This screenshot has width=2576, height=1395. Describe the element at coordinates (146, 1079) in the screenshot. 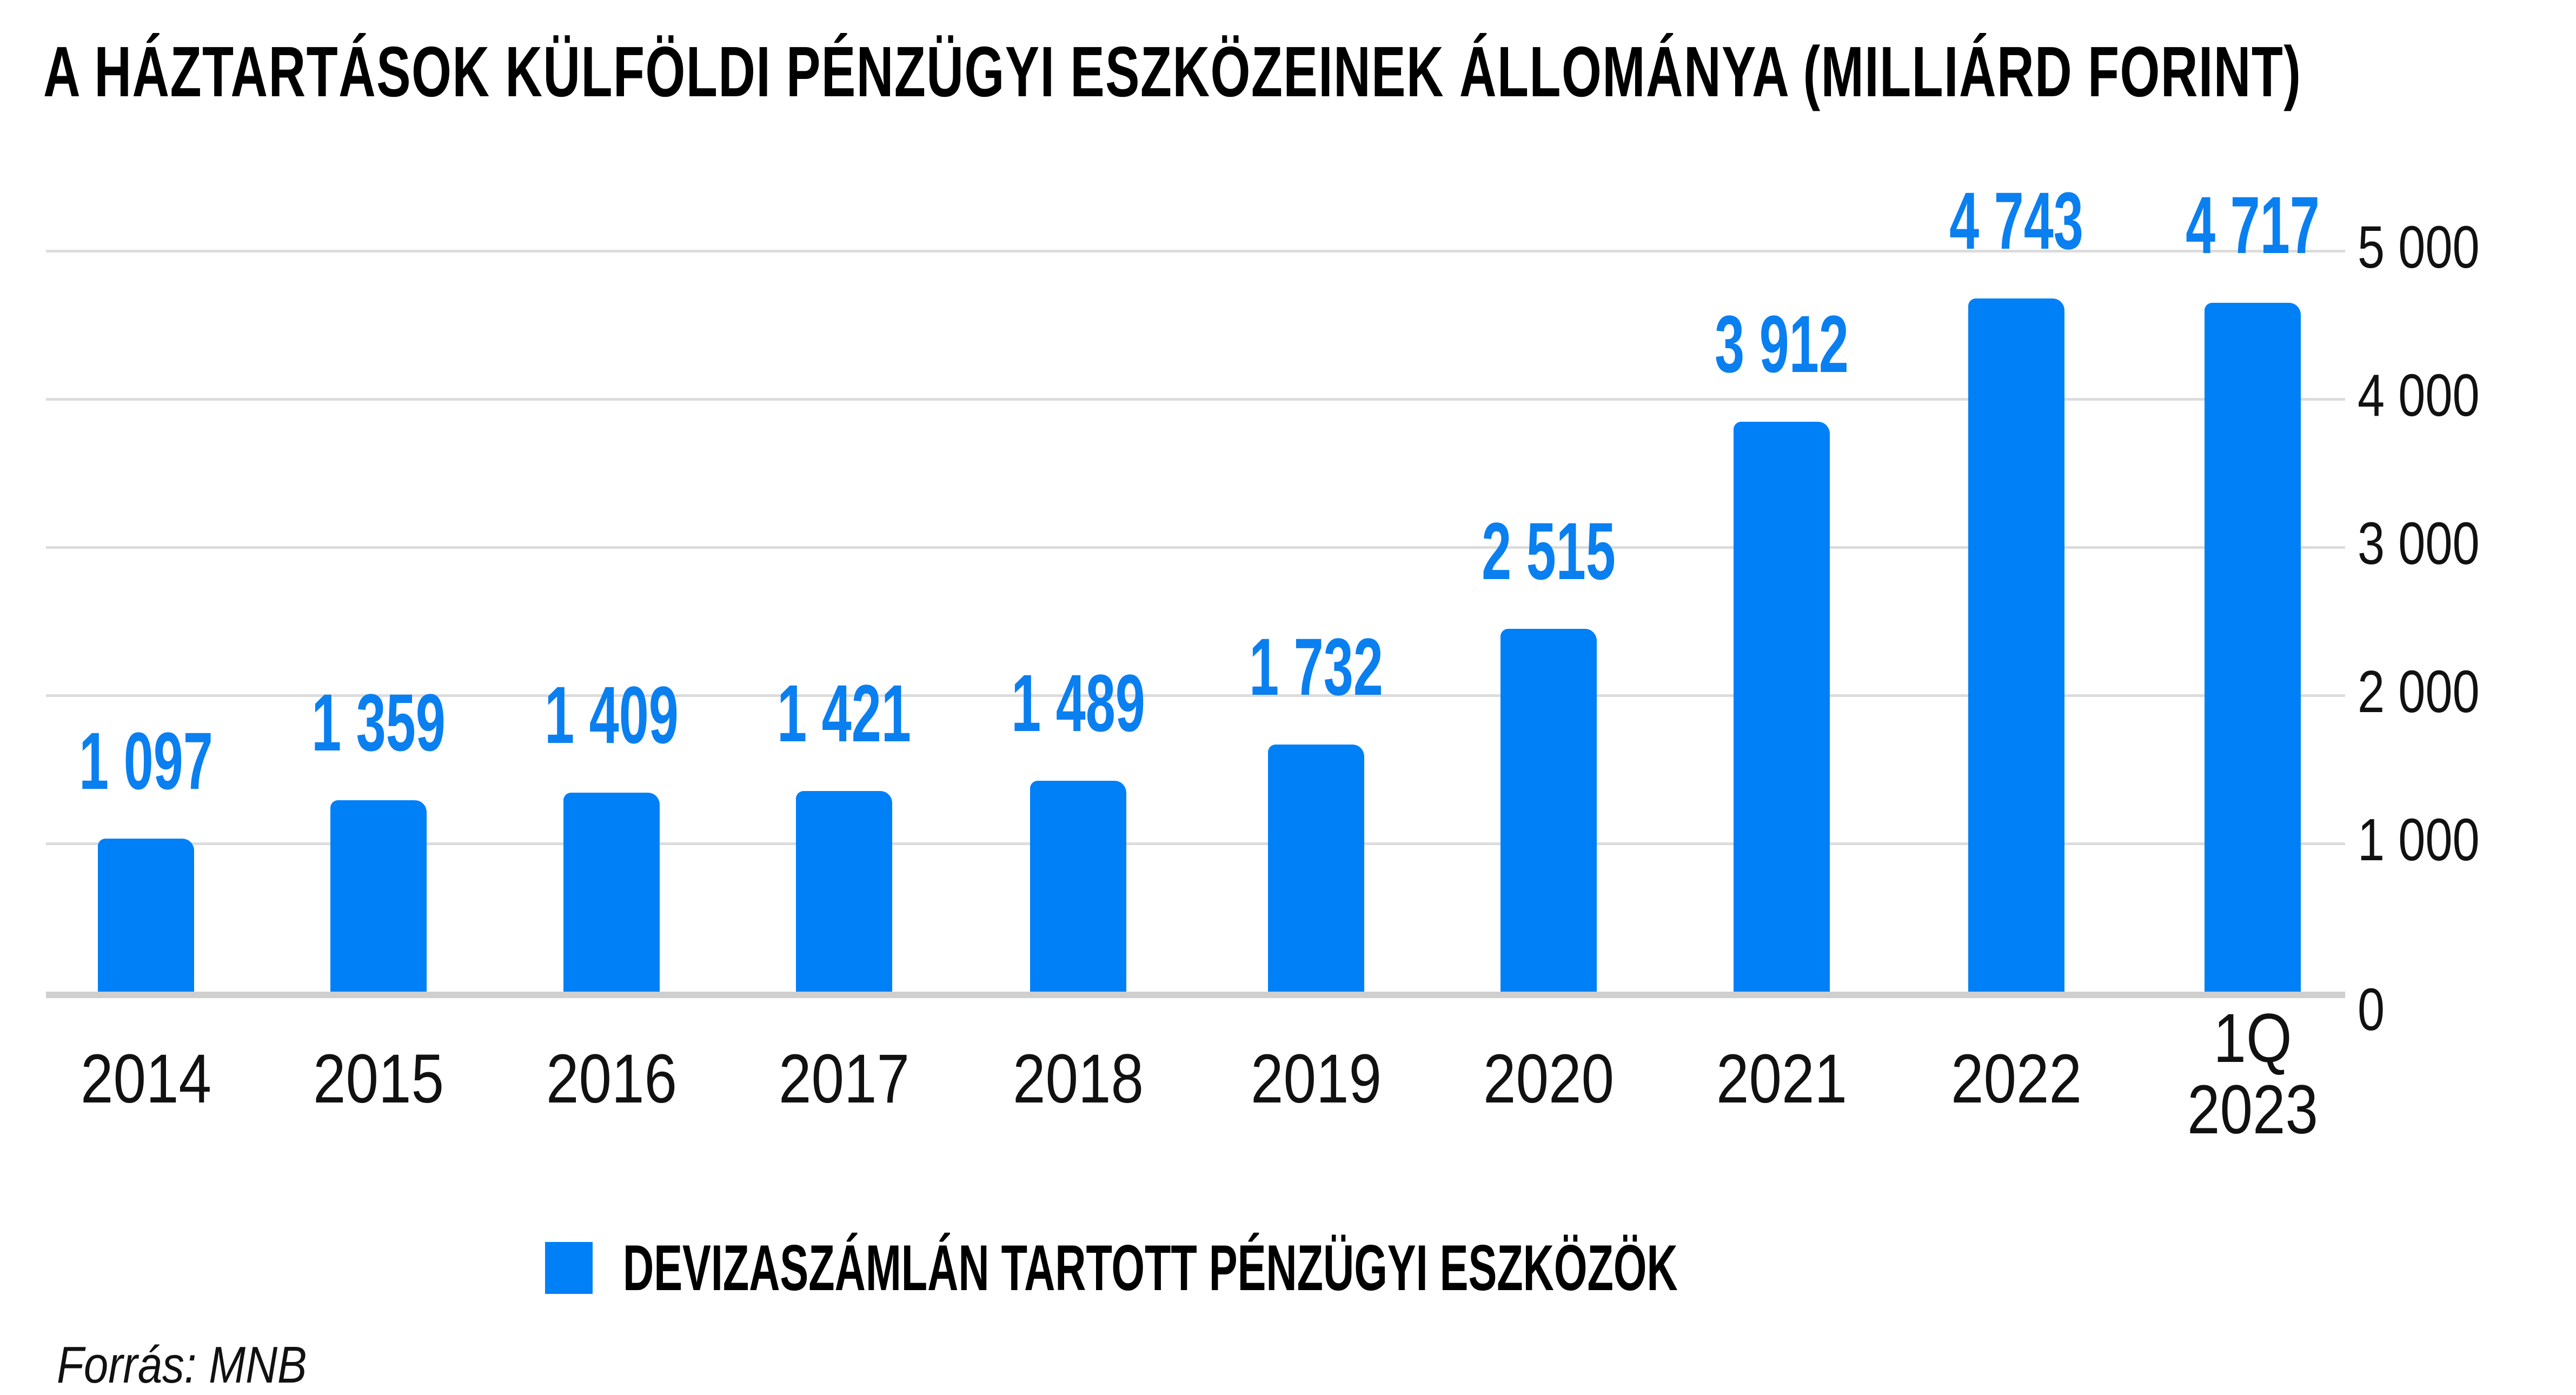

I see `x-tick-label: 2014` at that location.